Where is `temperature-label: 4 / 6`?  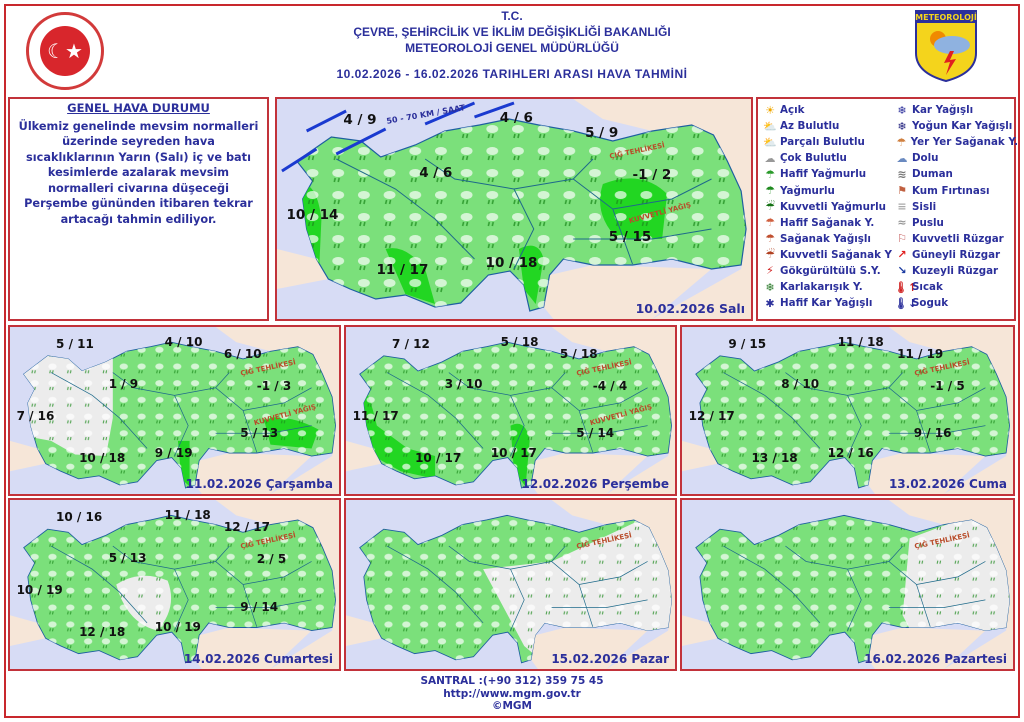
temperature-label: 4 / 6 is located at coordinates (436, 173).